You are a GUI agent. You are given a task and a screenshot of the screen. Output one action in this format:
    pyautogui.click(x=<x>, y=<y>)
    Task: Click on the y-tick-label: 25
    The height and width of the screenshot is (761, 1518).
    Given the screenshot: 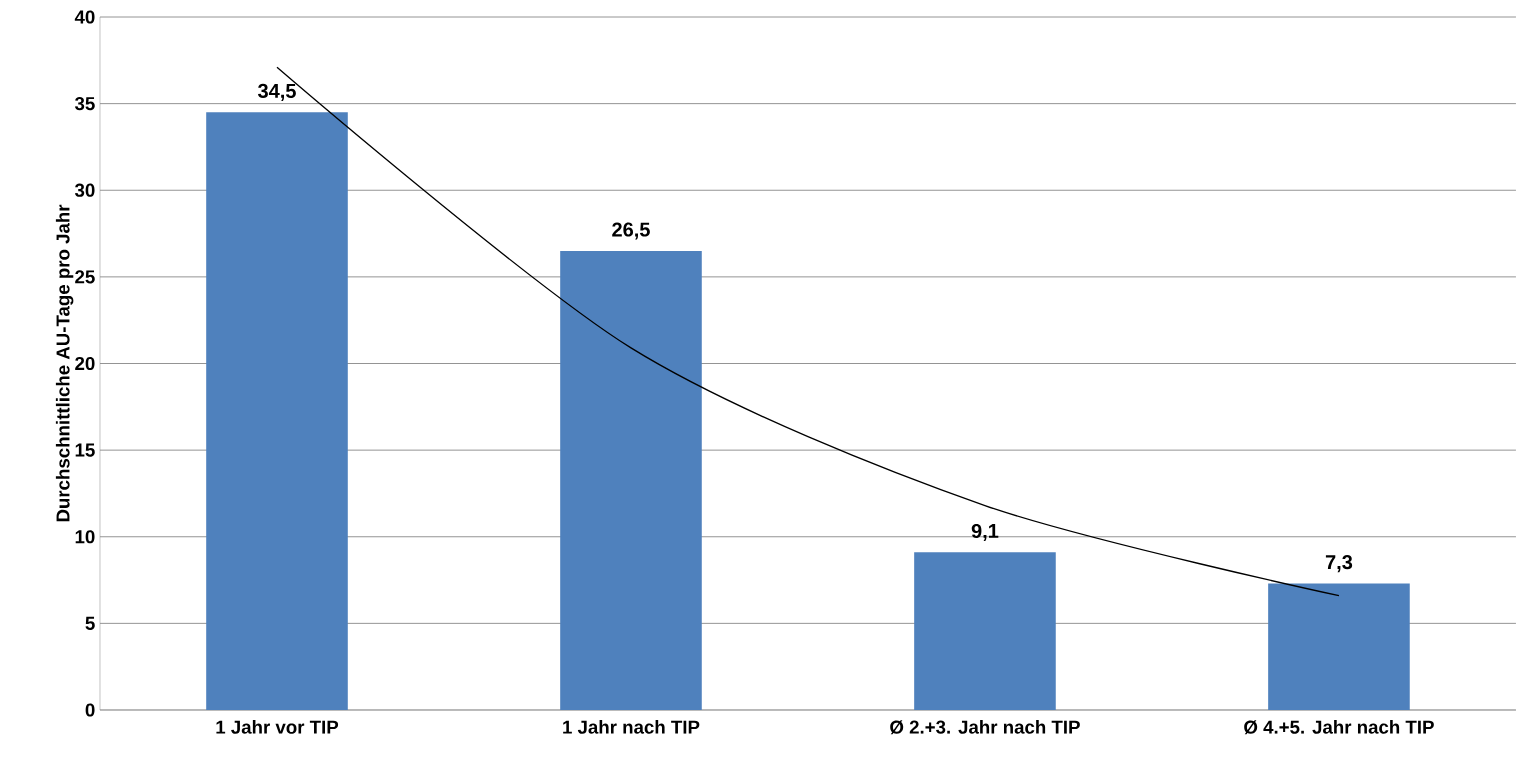 What is the action you would take?
    pyautogui.click(x=85, y=277)
    